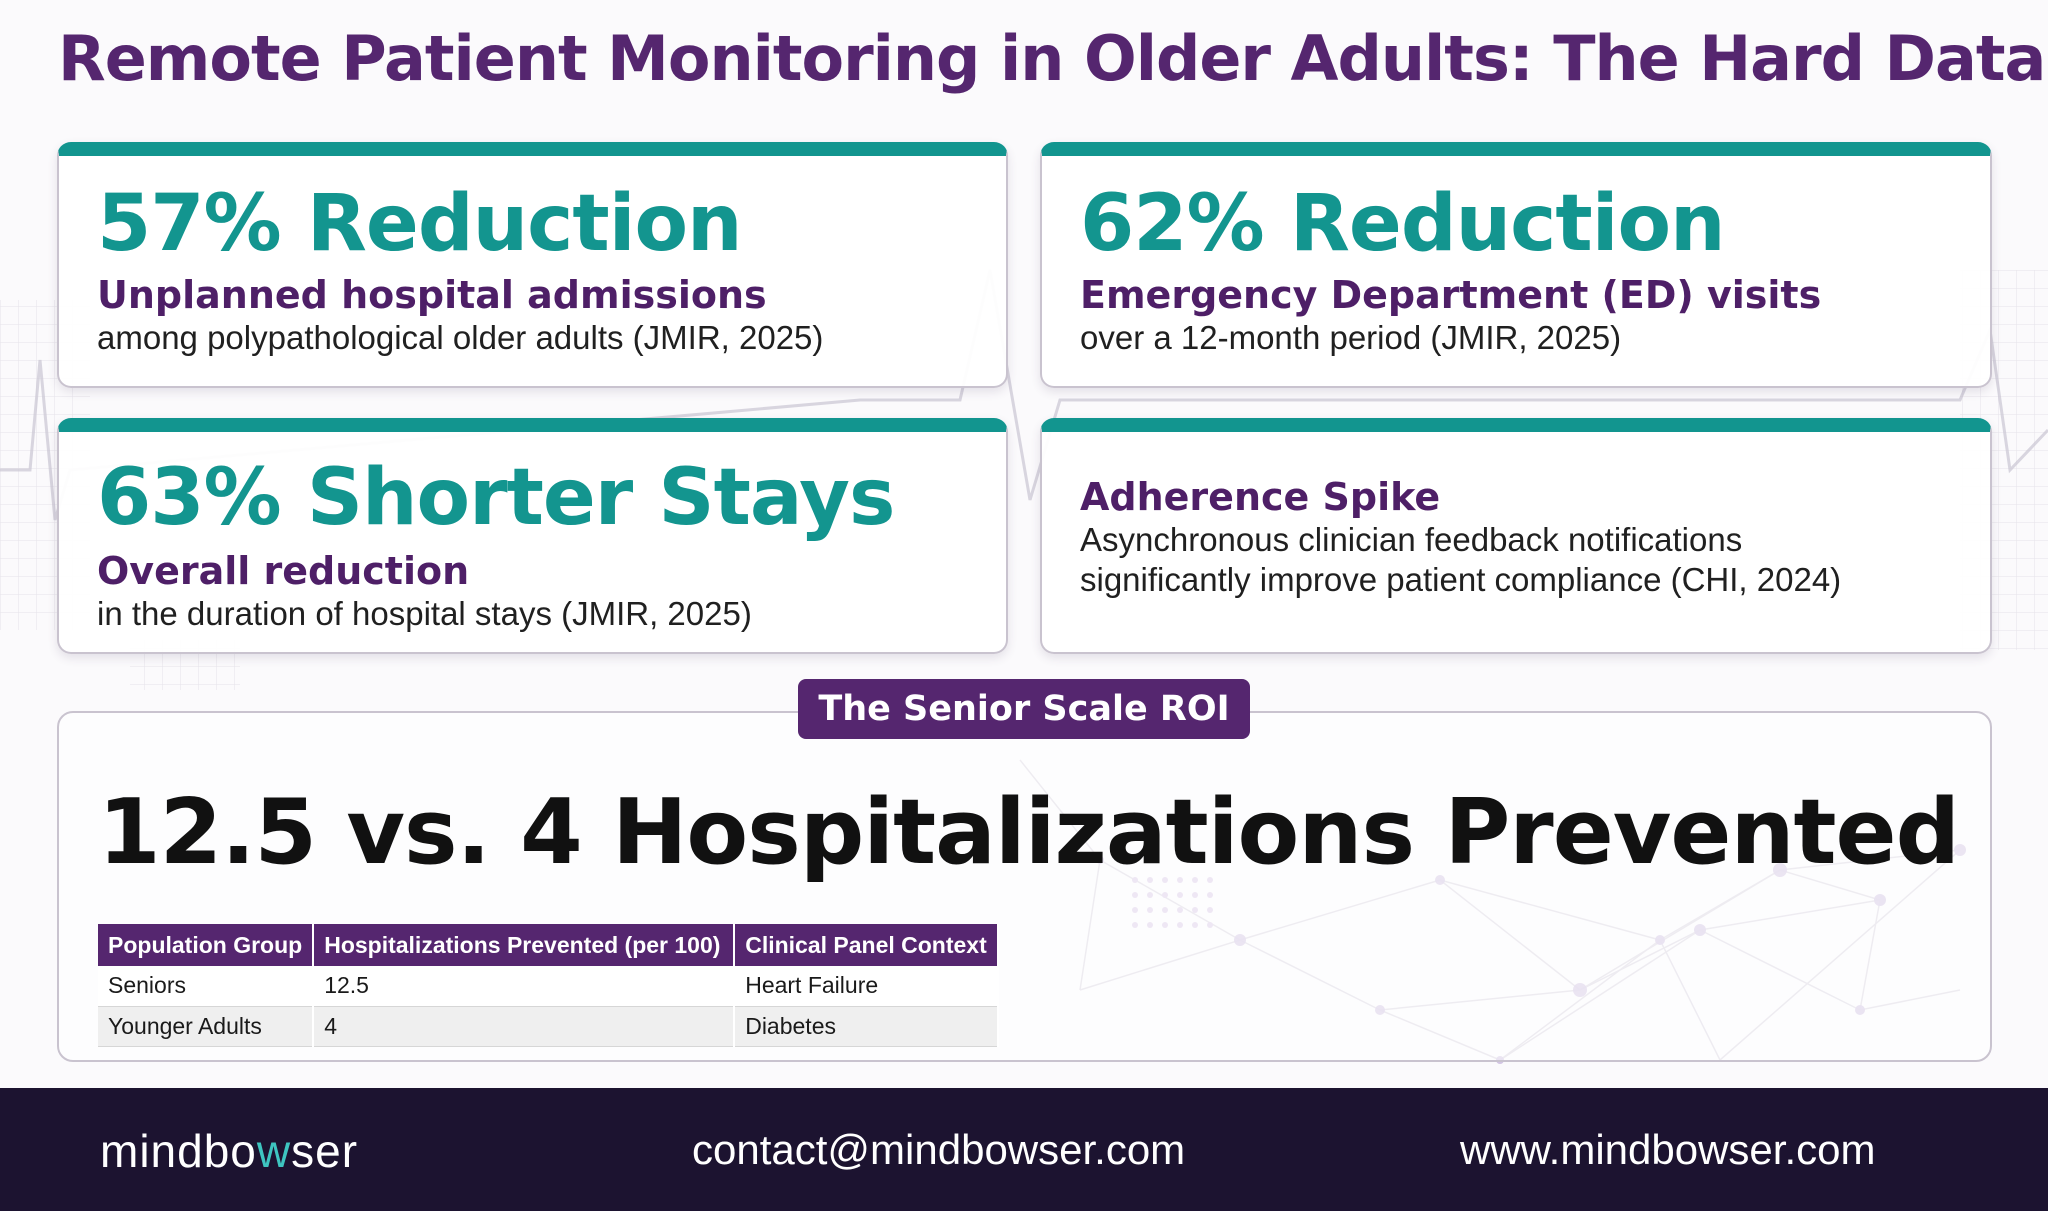 The height and width of the screenshot is (1211, 2048). What do you see at coordinates (1451, 295) in the screenshot?
I see `stat-subtitle: Emergency Department (ED) visits` at bounding box center [1451, 295].